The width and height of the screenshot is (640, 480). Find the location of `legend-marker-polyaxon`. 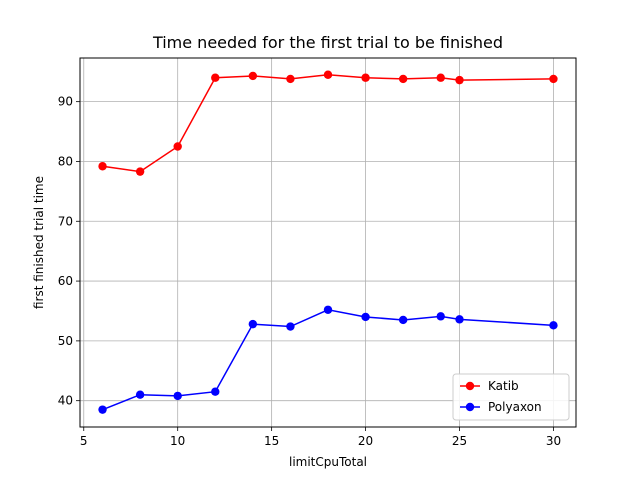

legend-marker-polyaxon is located at coordinates (470, 407).